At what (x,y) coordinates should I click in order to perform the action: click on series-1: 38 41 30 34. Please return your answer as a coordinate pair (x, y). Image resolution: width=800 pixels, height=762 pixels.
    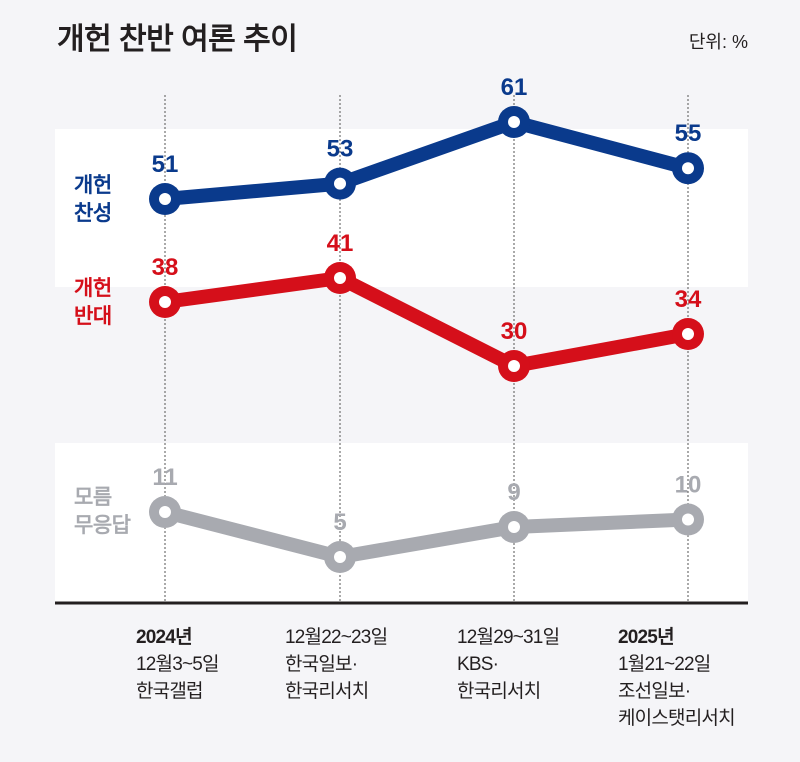
    Looking at the image, I should click on (426, 306).